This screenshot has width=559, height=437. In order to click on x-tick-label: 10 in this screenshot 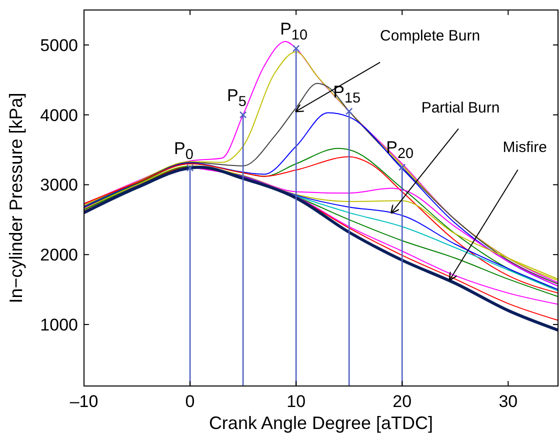, I will do `click(296, 401)`.